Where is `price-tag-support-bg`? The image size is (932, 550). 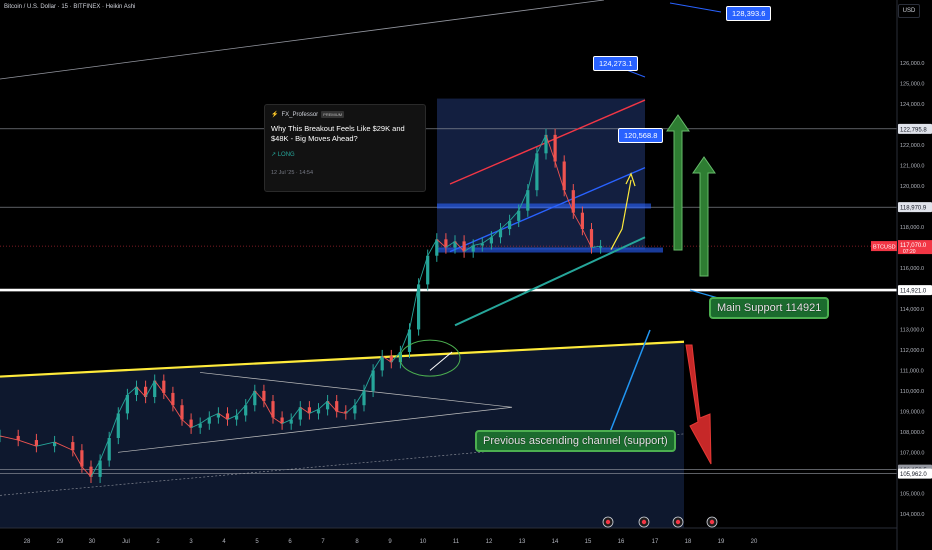
price-tag-support-bg is located at coordinates (915, 290).